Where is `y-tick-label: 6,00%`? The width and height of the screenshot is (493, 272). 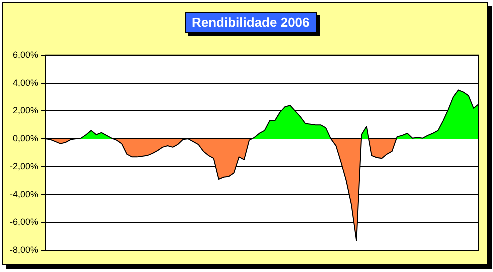 y-tick-label: 6,00% is located at coordinates (25, 55).